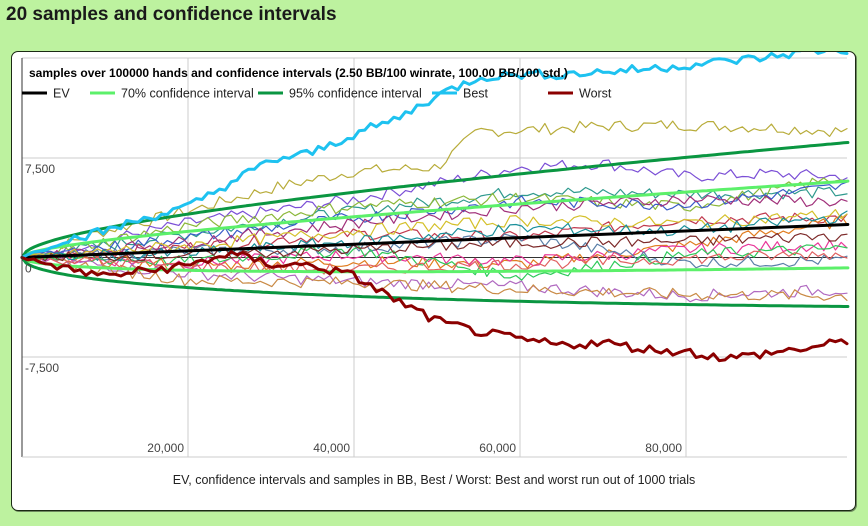  Describe the element at coordinates (435, 240) in the screenshot. I see `series-ev` at that location.